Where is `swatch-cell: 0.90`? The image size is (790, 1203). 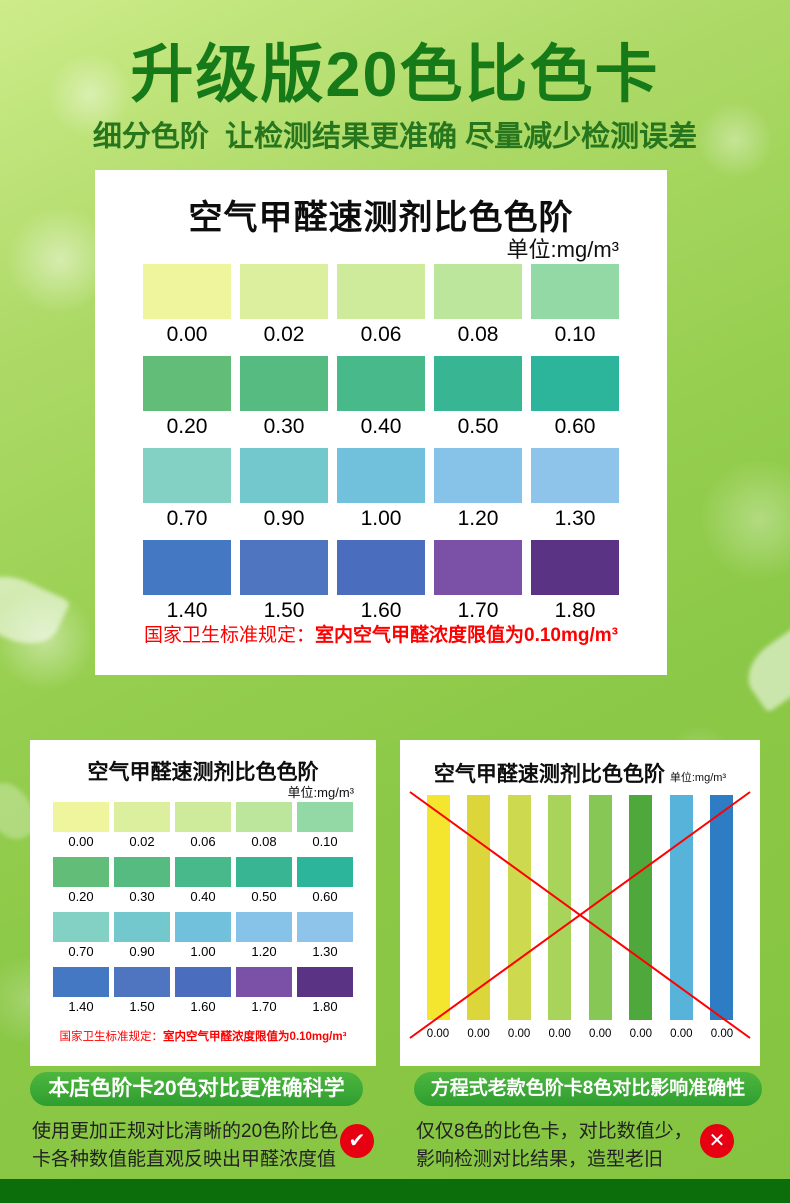 swatch-cell: 0.90 is located at coordinates (284, 492).